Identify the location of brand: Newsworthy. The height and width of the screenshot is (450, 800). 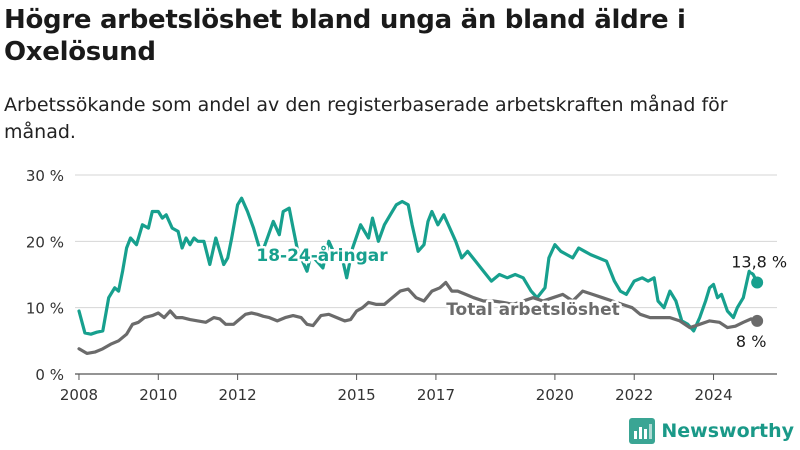
(711, 431).